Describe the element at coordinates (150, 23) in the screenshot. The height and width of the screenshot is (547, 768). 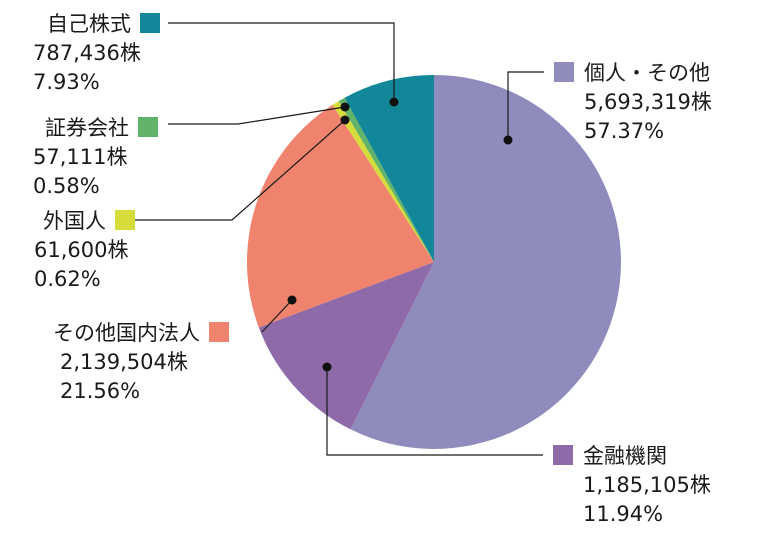
I see `legend-swatch-treasury` at that location.